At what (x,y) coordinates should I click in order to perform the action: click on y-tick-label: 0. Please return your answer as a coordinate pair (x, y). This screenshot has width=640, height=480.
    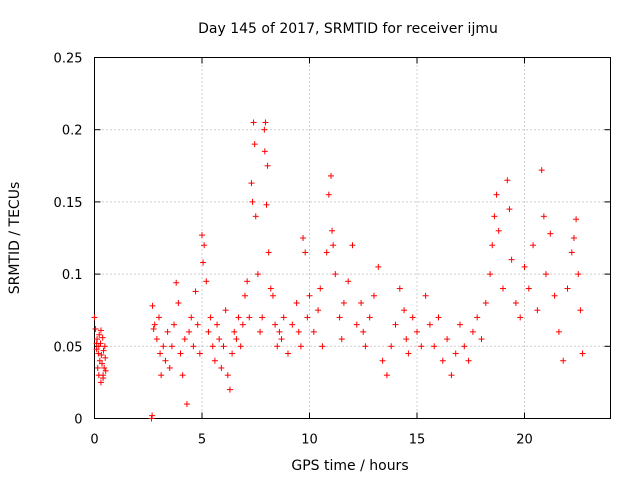
    Looking at the image, I should click on (78, 420).